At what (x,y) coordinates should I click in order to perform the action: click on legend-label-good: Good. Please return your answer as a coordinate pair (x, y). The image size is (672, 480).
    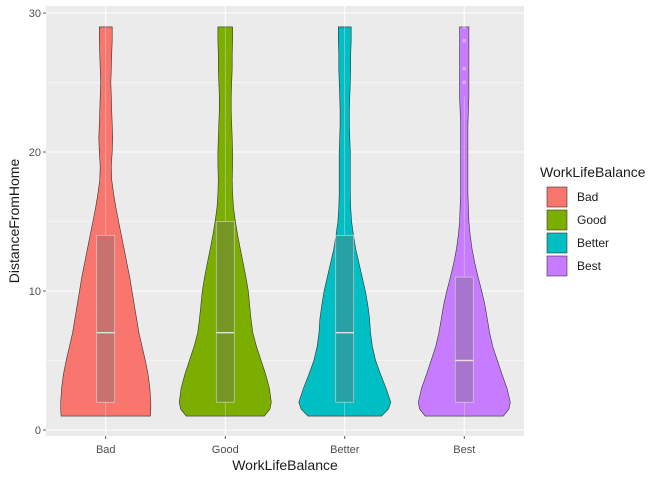
    Looking at the image, I should click on (591, 220).